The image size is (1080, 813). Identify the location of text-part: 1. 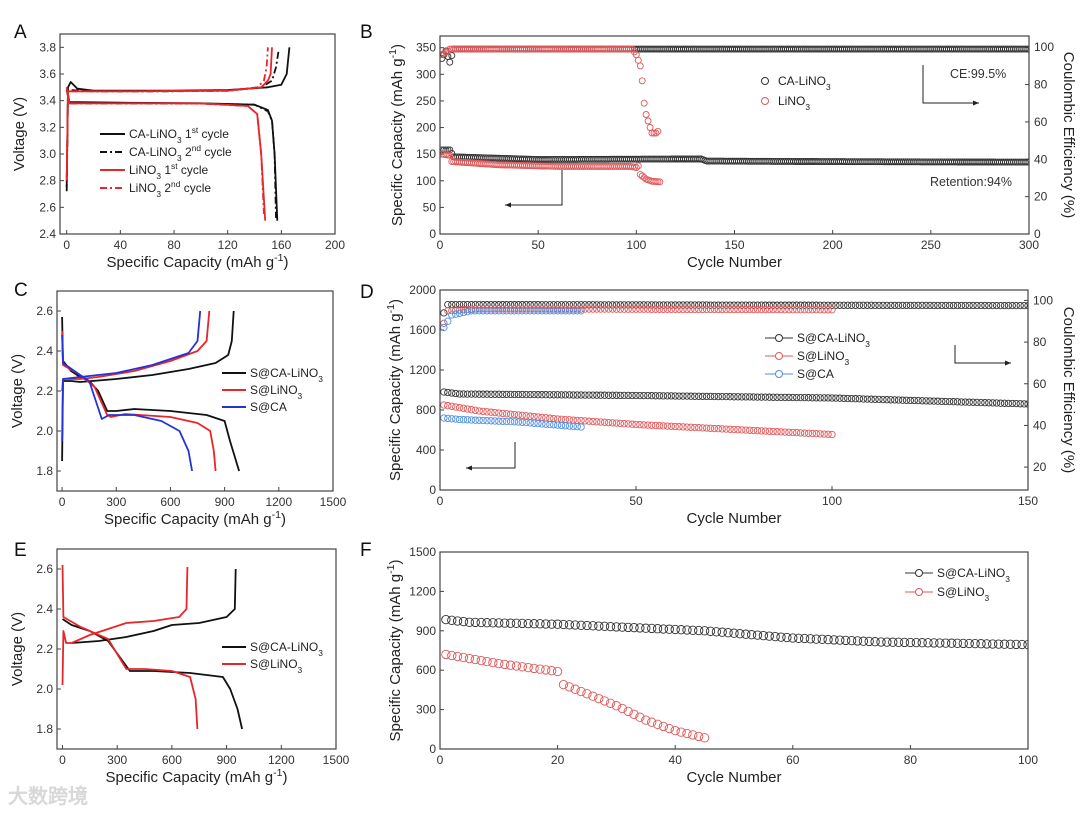
(166, 170).